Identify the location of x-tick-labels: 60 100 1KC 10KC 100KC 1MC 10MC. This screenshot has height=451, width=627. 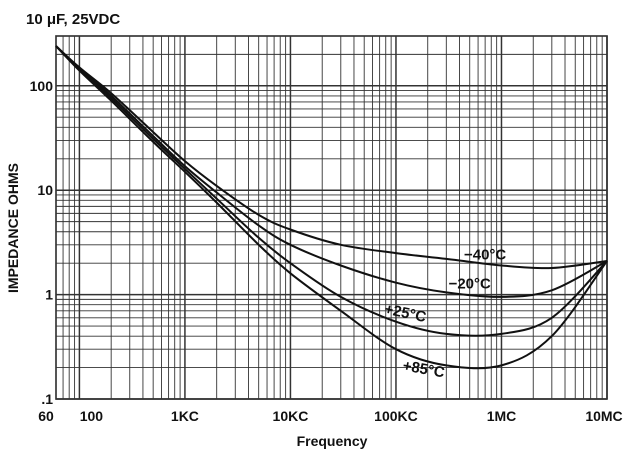
(330, 416).